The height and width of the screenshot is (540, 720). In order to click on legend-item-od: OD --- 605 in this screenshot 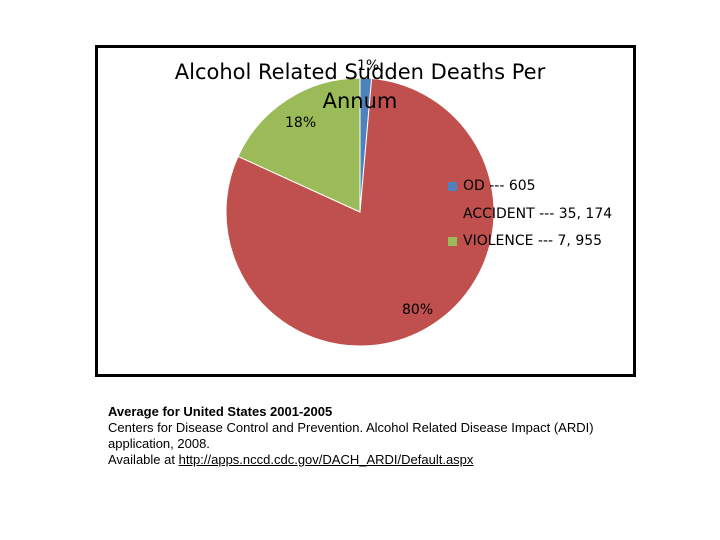, I will do `click(492, 186)`.